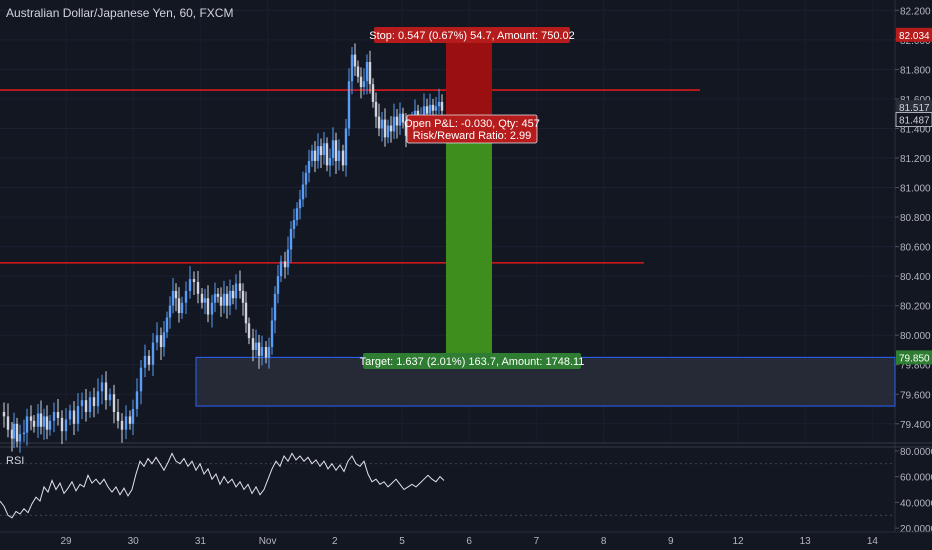  I want to click on price-tick-label: 80.600, so click(915, 248).